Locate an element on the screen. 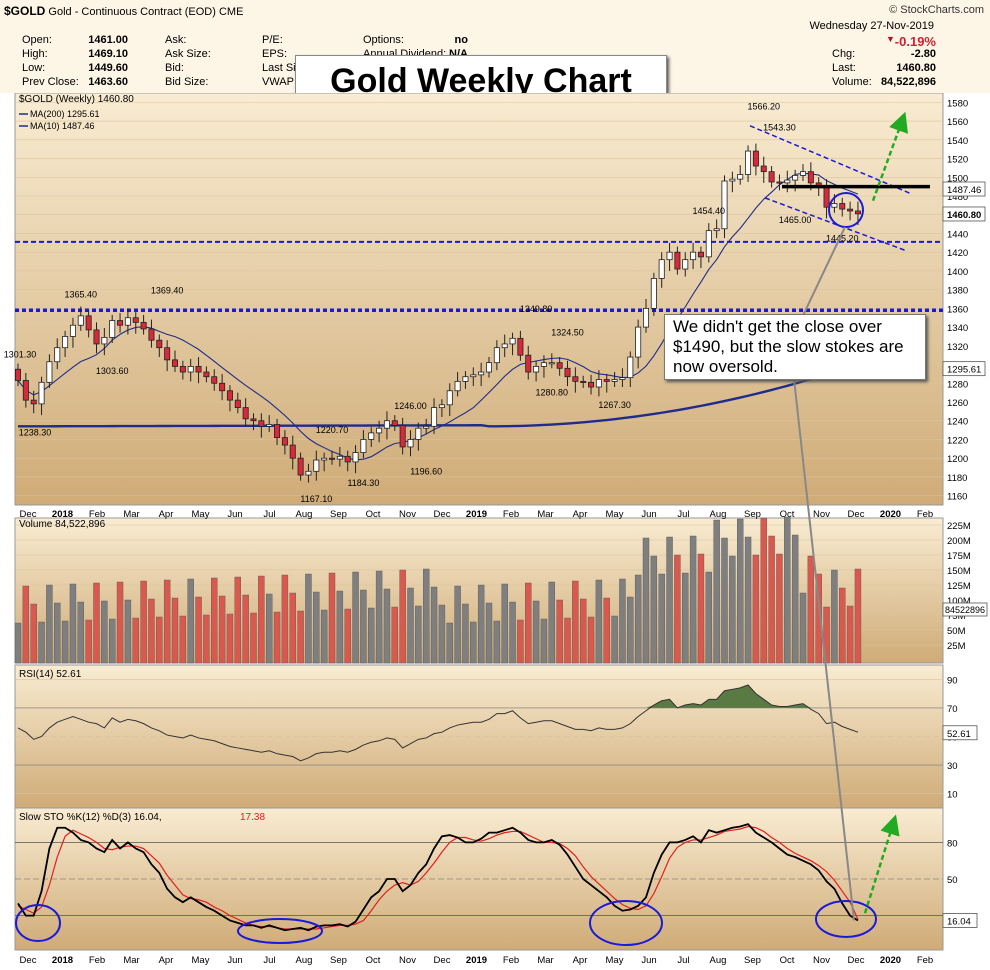  swing-price-label: 1543.30 is located at coordinates (779, 128).